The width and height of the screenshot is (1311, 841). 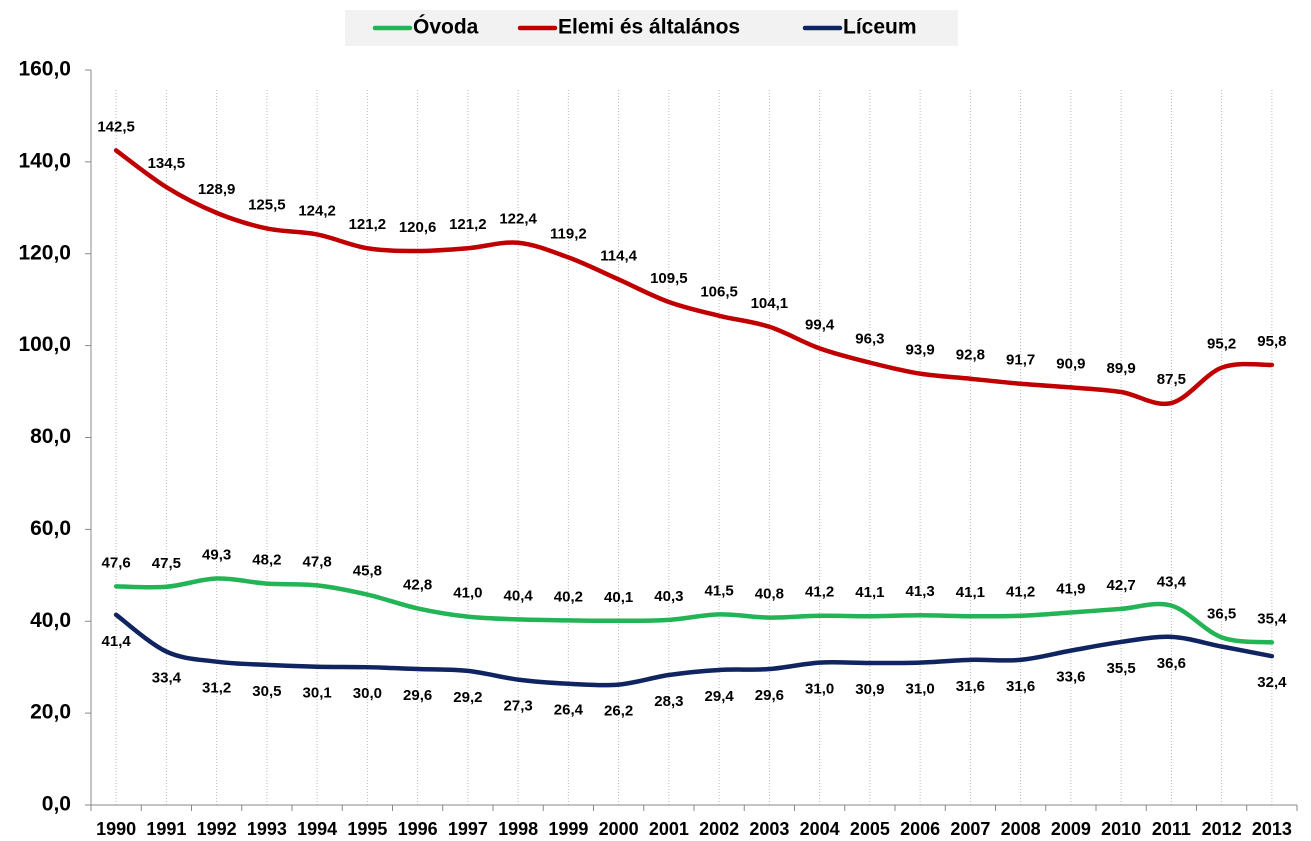 I want to click on data-label: 87,5, so click(x=1171, y=379).